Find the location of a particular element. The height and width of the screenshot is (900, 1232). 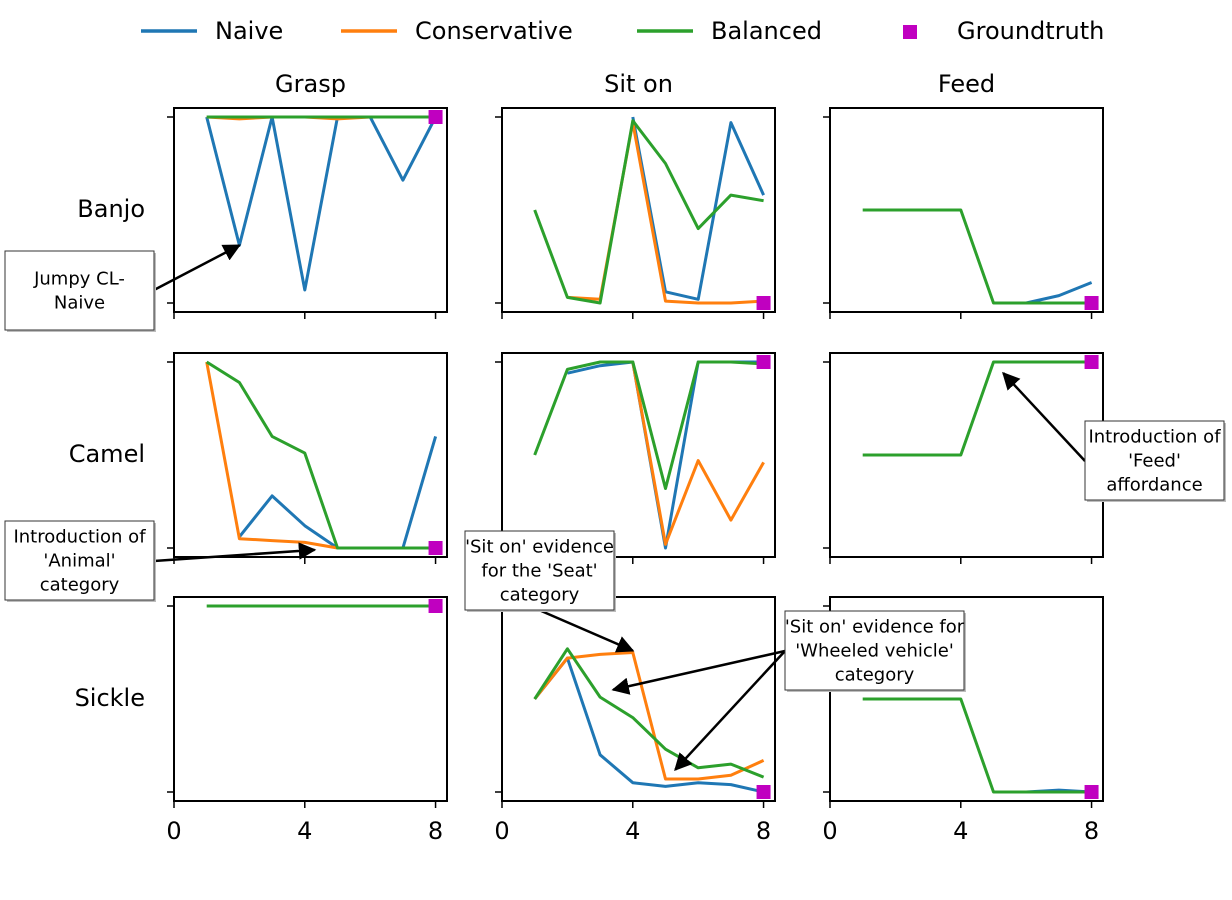

legend-label-balanced: Balanced is located at coordinates (766, 31).